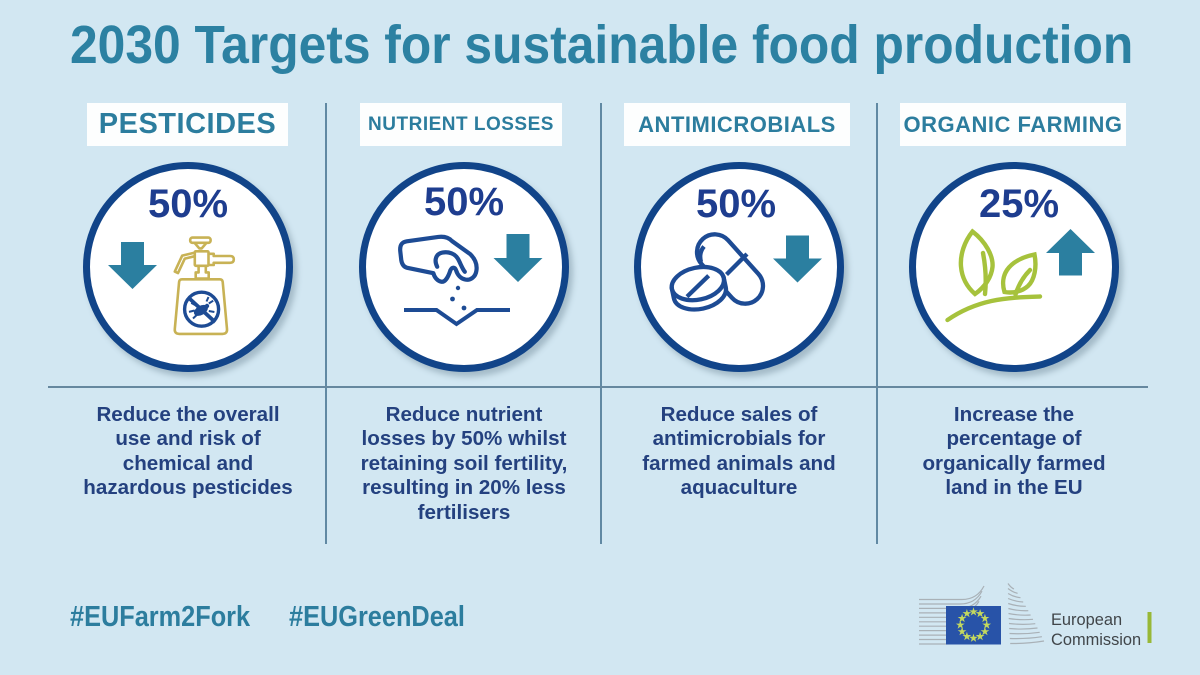 This screenshot has height=675, width=1200. What do you see at coordinates (1086, 620) in the screenshot?
I see `svg-text: European` at bounding box center [1086, 620].